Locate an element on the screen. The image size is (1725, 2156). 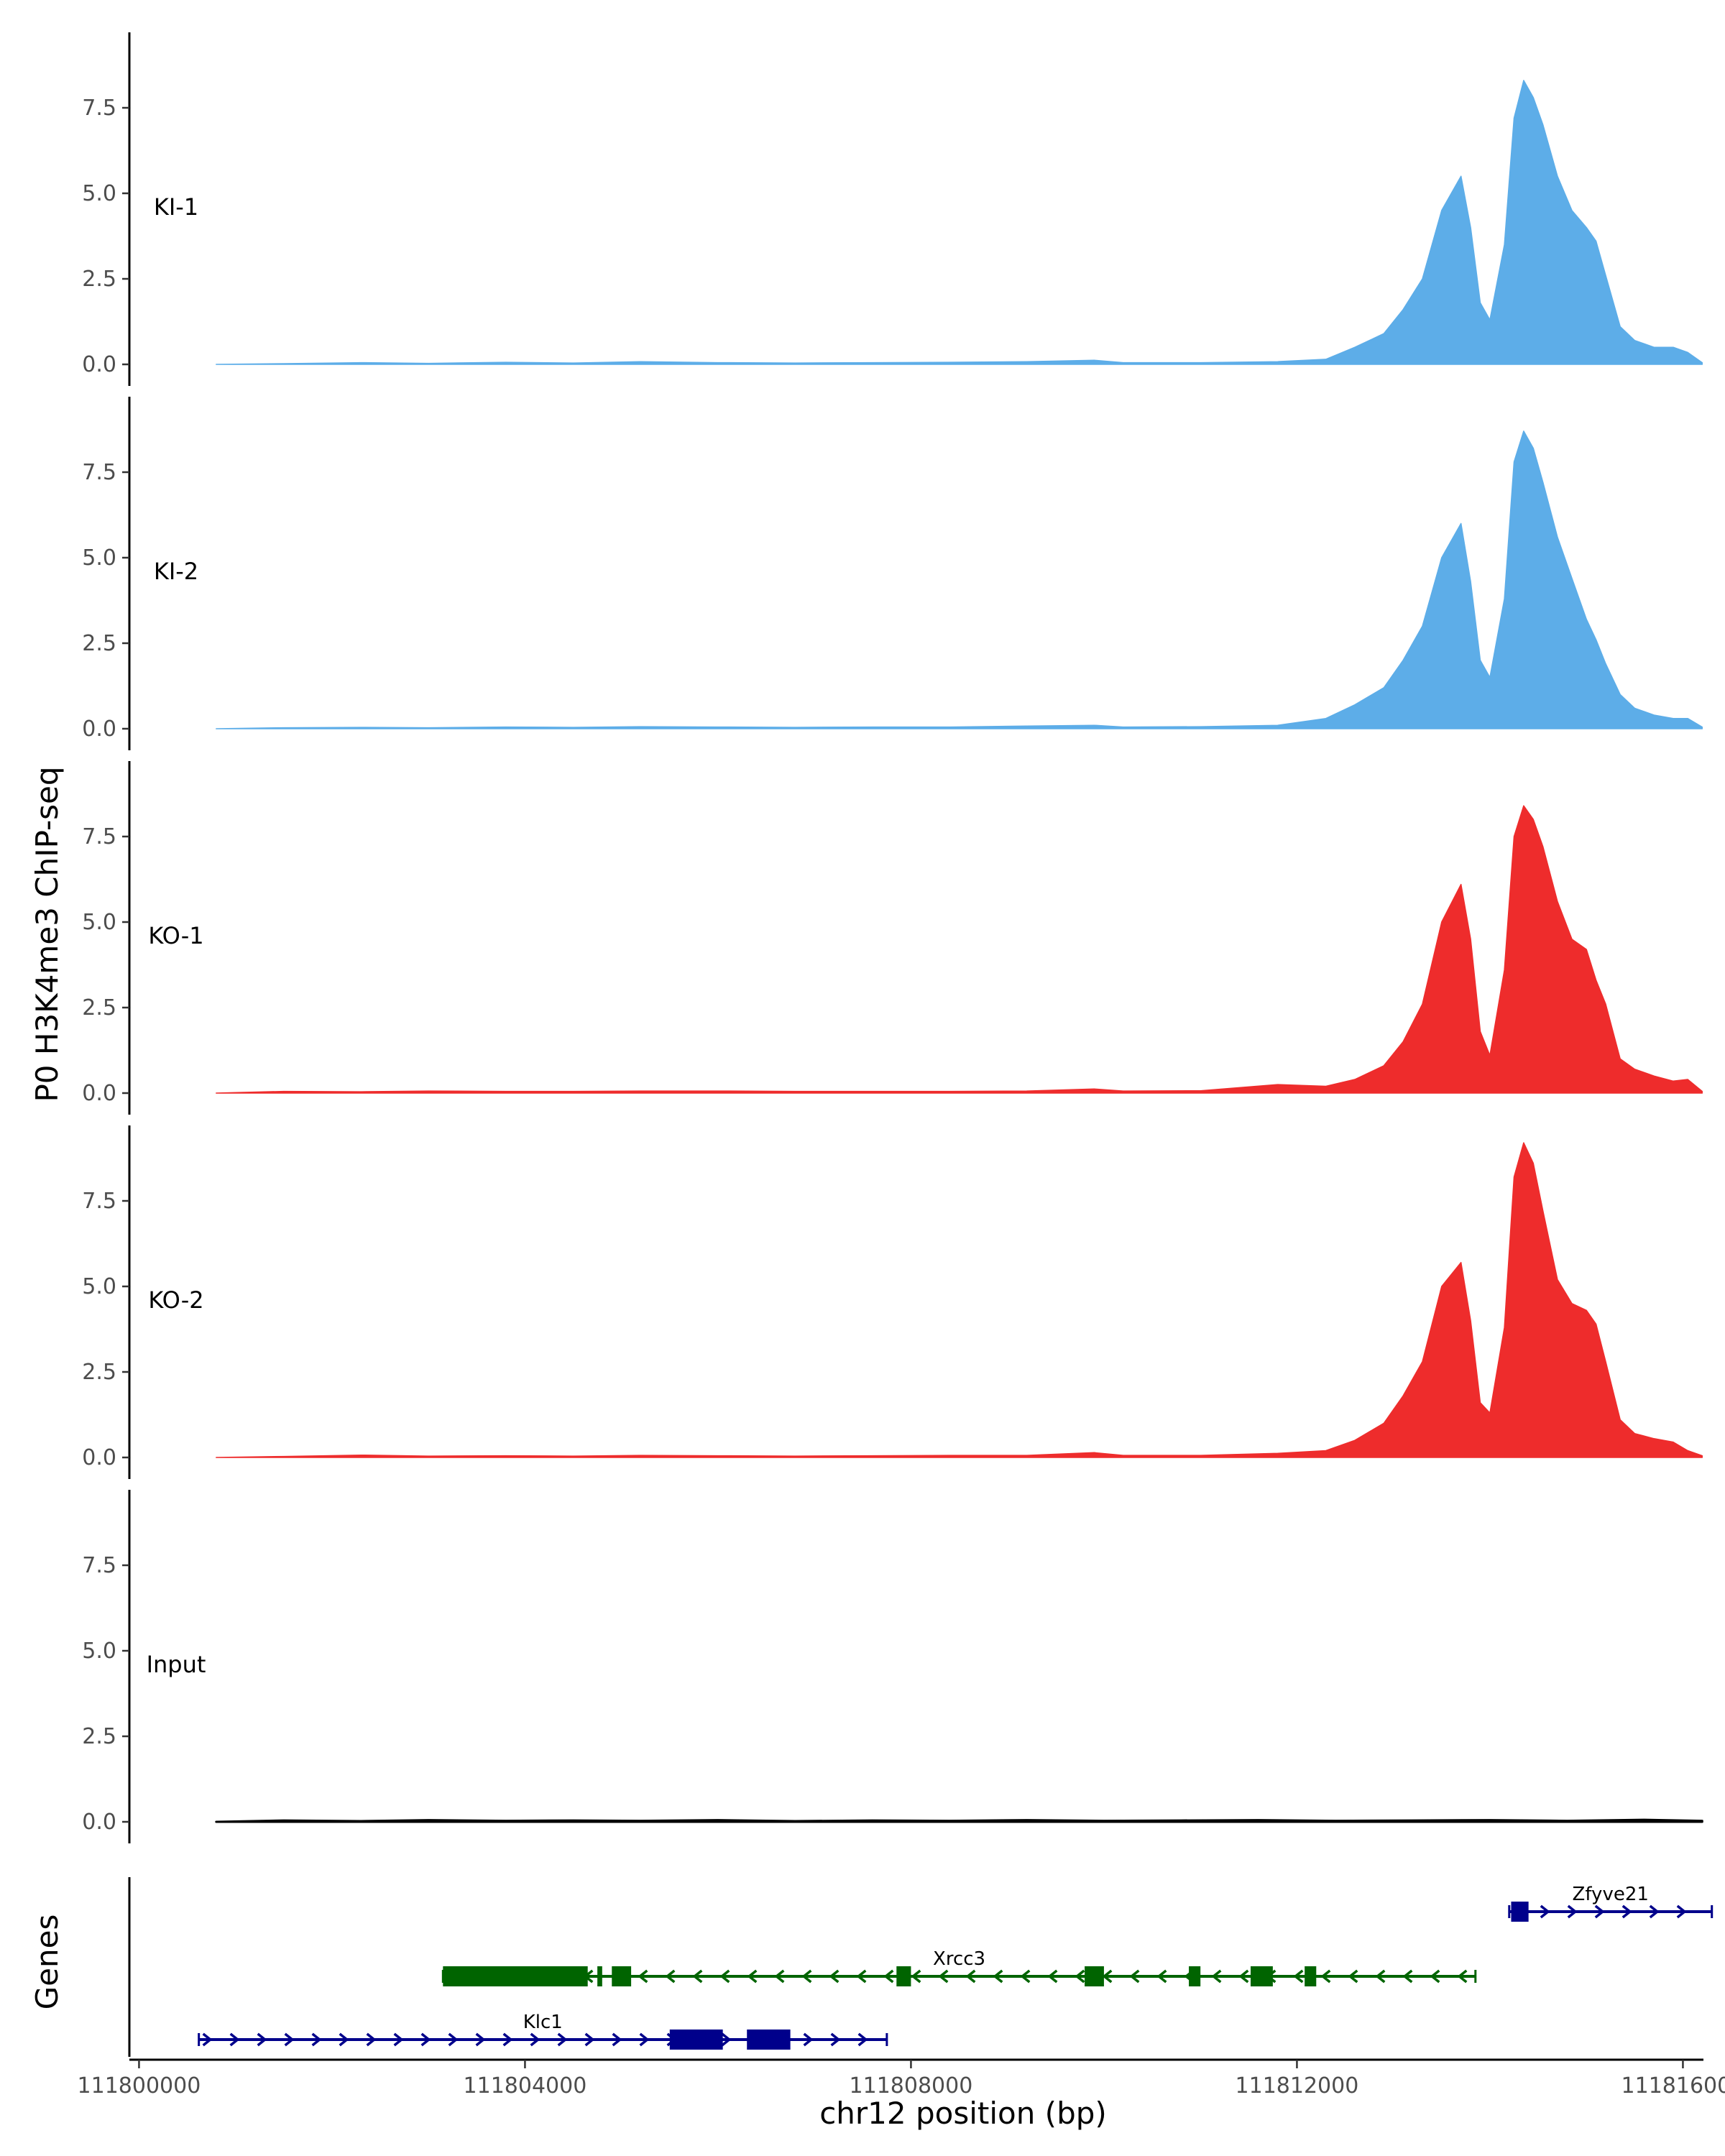
gene-label-Klc1: Klc1 is located at coordinates (543, 2023).